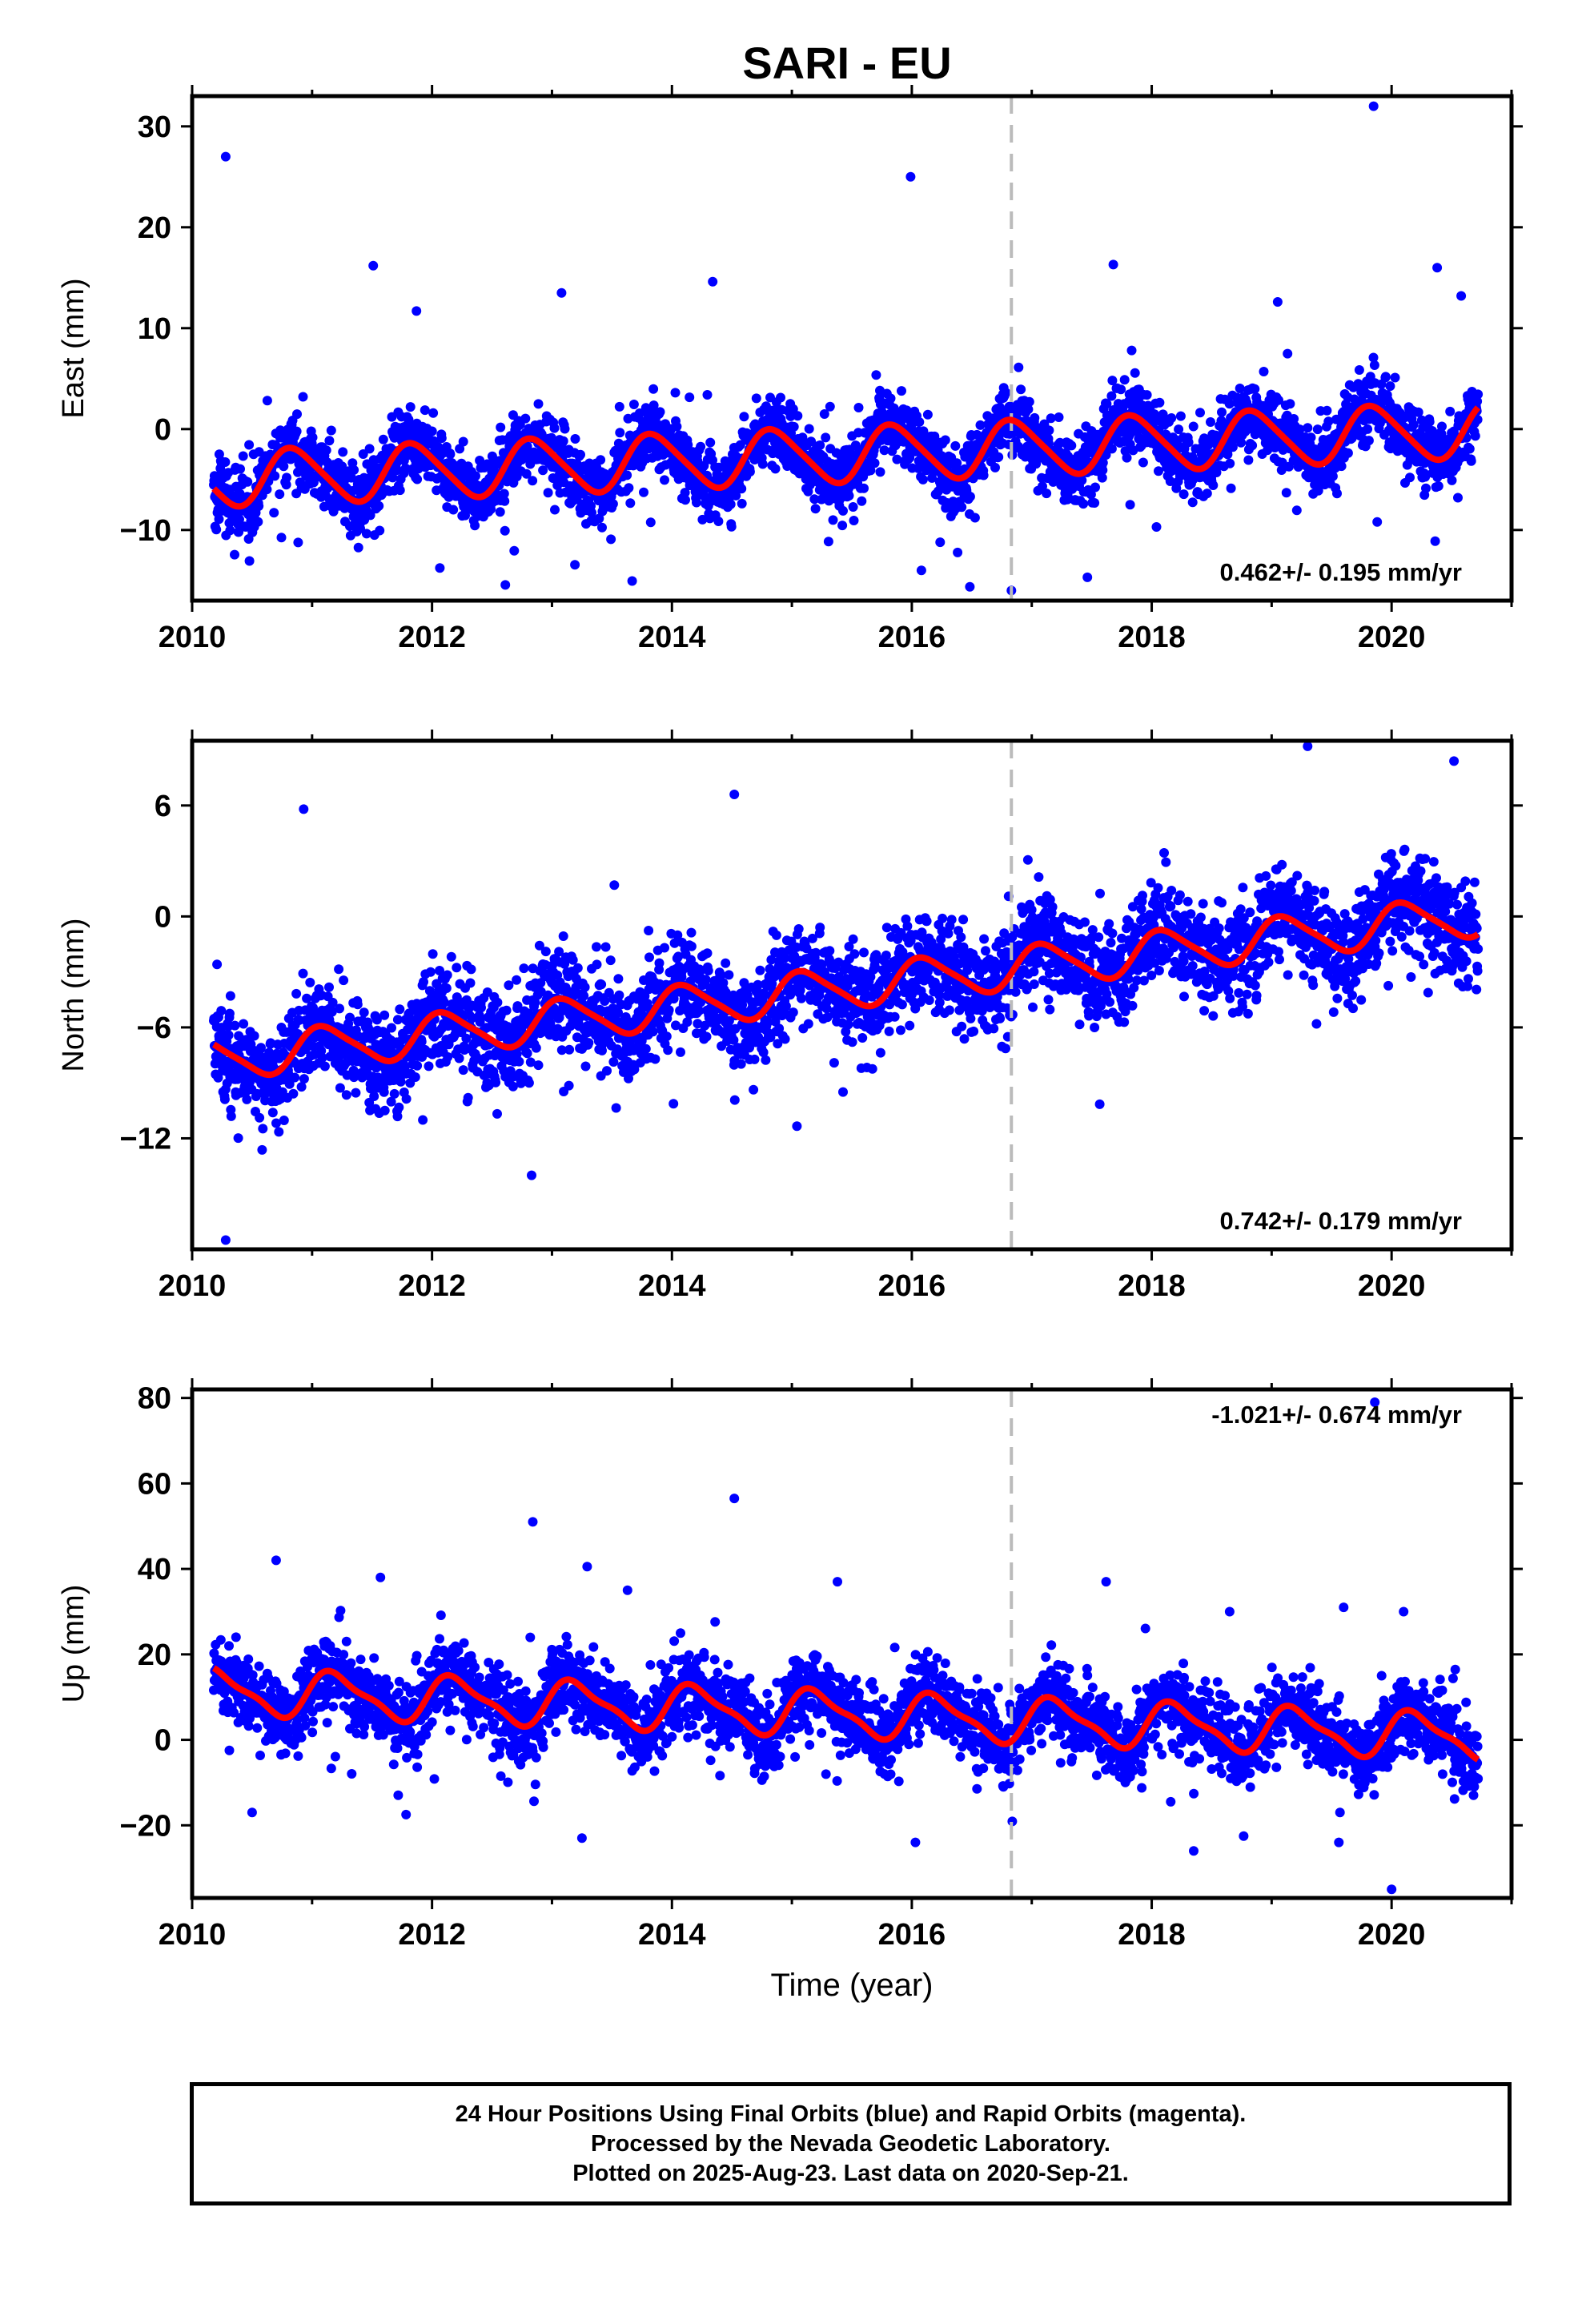 The height and width of the screenshot is (2324, 1582). What do you see at coordinates (154, 329) in the screenshot?
I see `y-tick-label: 10` at bounding box center [154, 329].